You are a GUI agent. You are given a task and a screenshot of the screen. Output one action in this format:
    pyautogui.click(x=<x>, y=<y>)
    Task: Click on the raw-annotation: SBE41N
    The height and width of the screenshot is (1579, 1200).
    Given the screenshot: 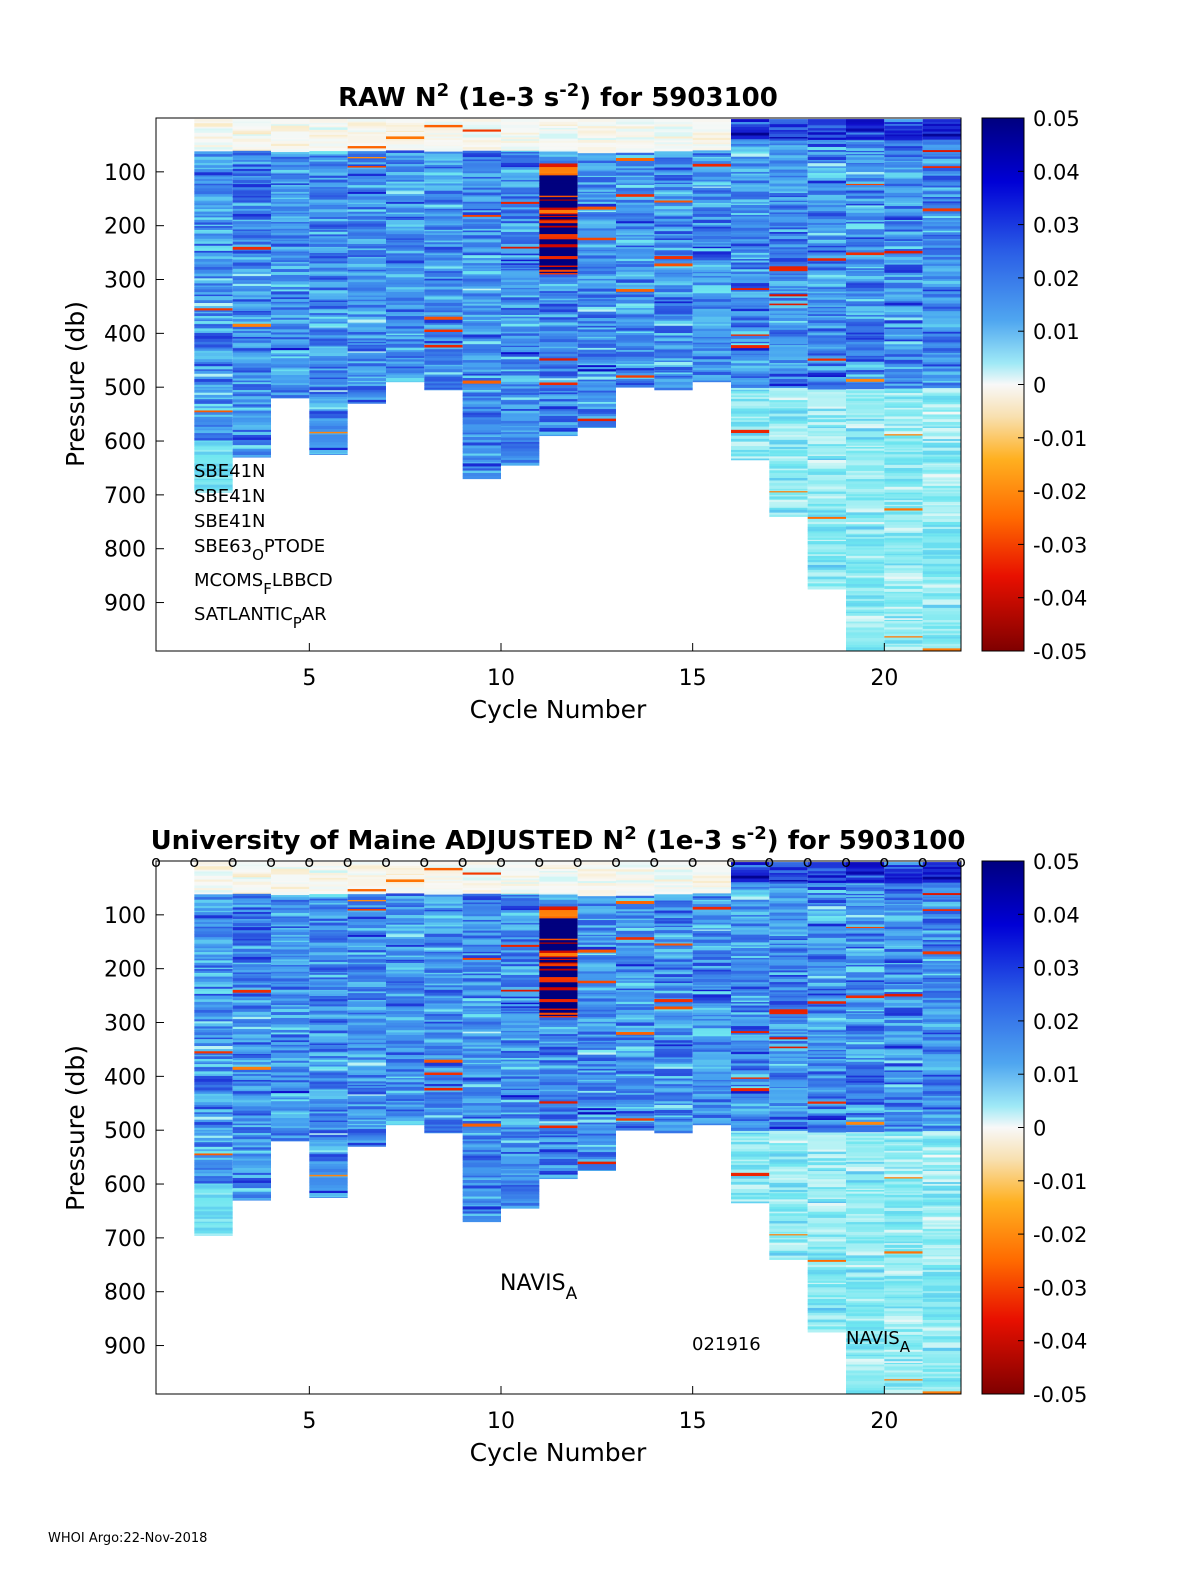 What is the action you would take?
    pyautogui.click(x=230, y=521)
    